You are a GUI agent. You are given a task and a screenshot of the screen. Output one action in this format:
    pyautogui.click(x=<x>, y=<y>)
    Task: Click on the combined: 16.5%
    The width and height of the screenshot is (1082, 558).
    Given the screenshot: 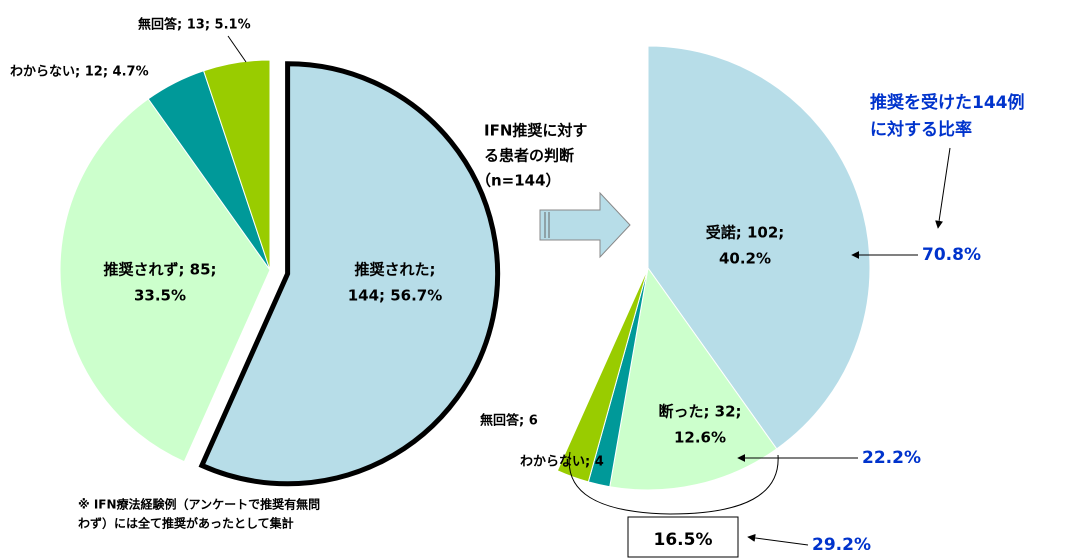 What is the action you would take?
    pyautogui.click(x=683, y=540)
    